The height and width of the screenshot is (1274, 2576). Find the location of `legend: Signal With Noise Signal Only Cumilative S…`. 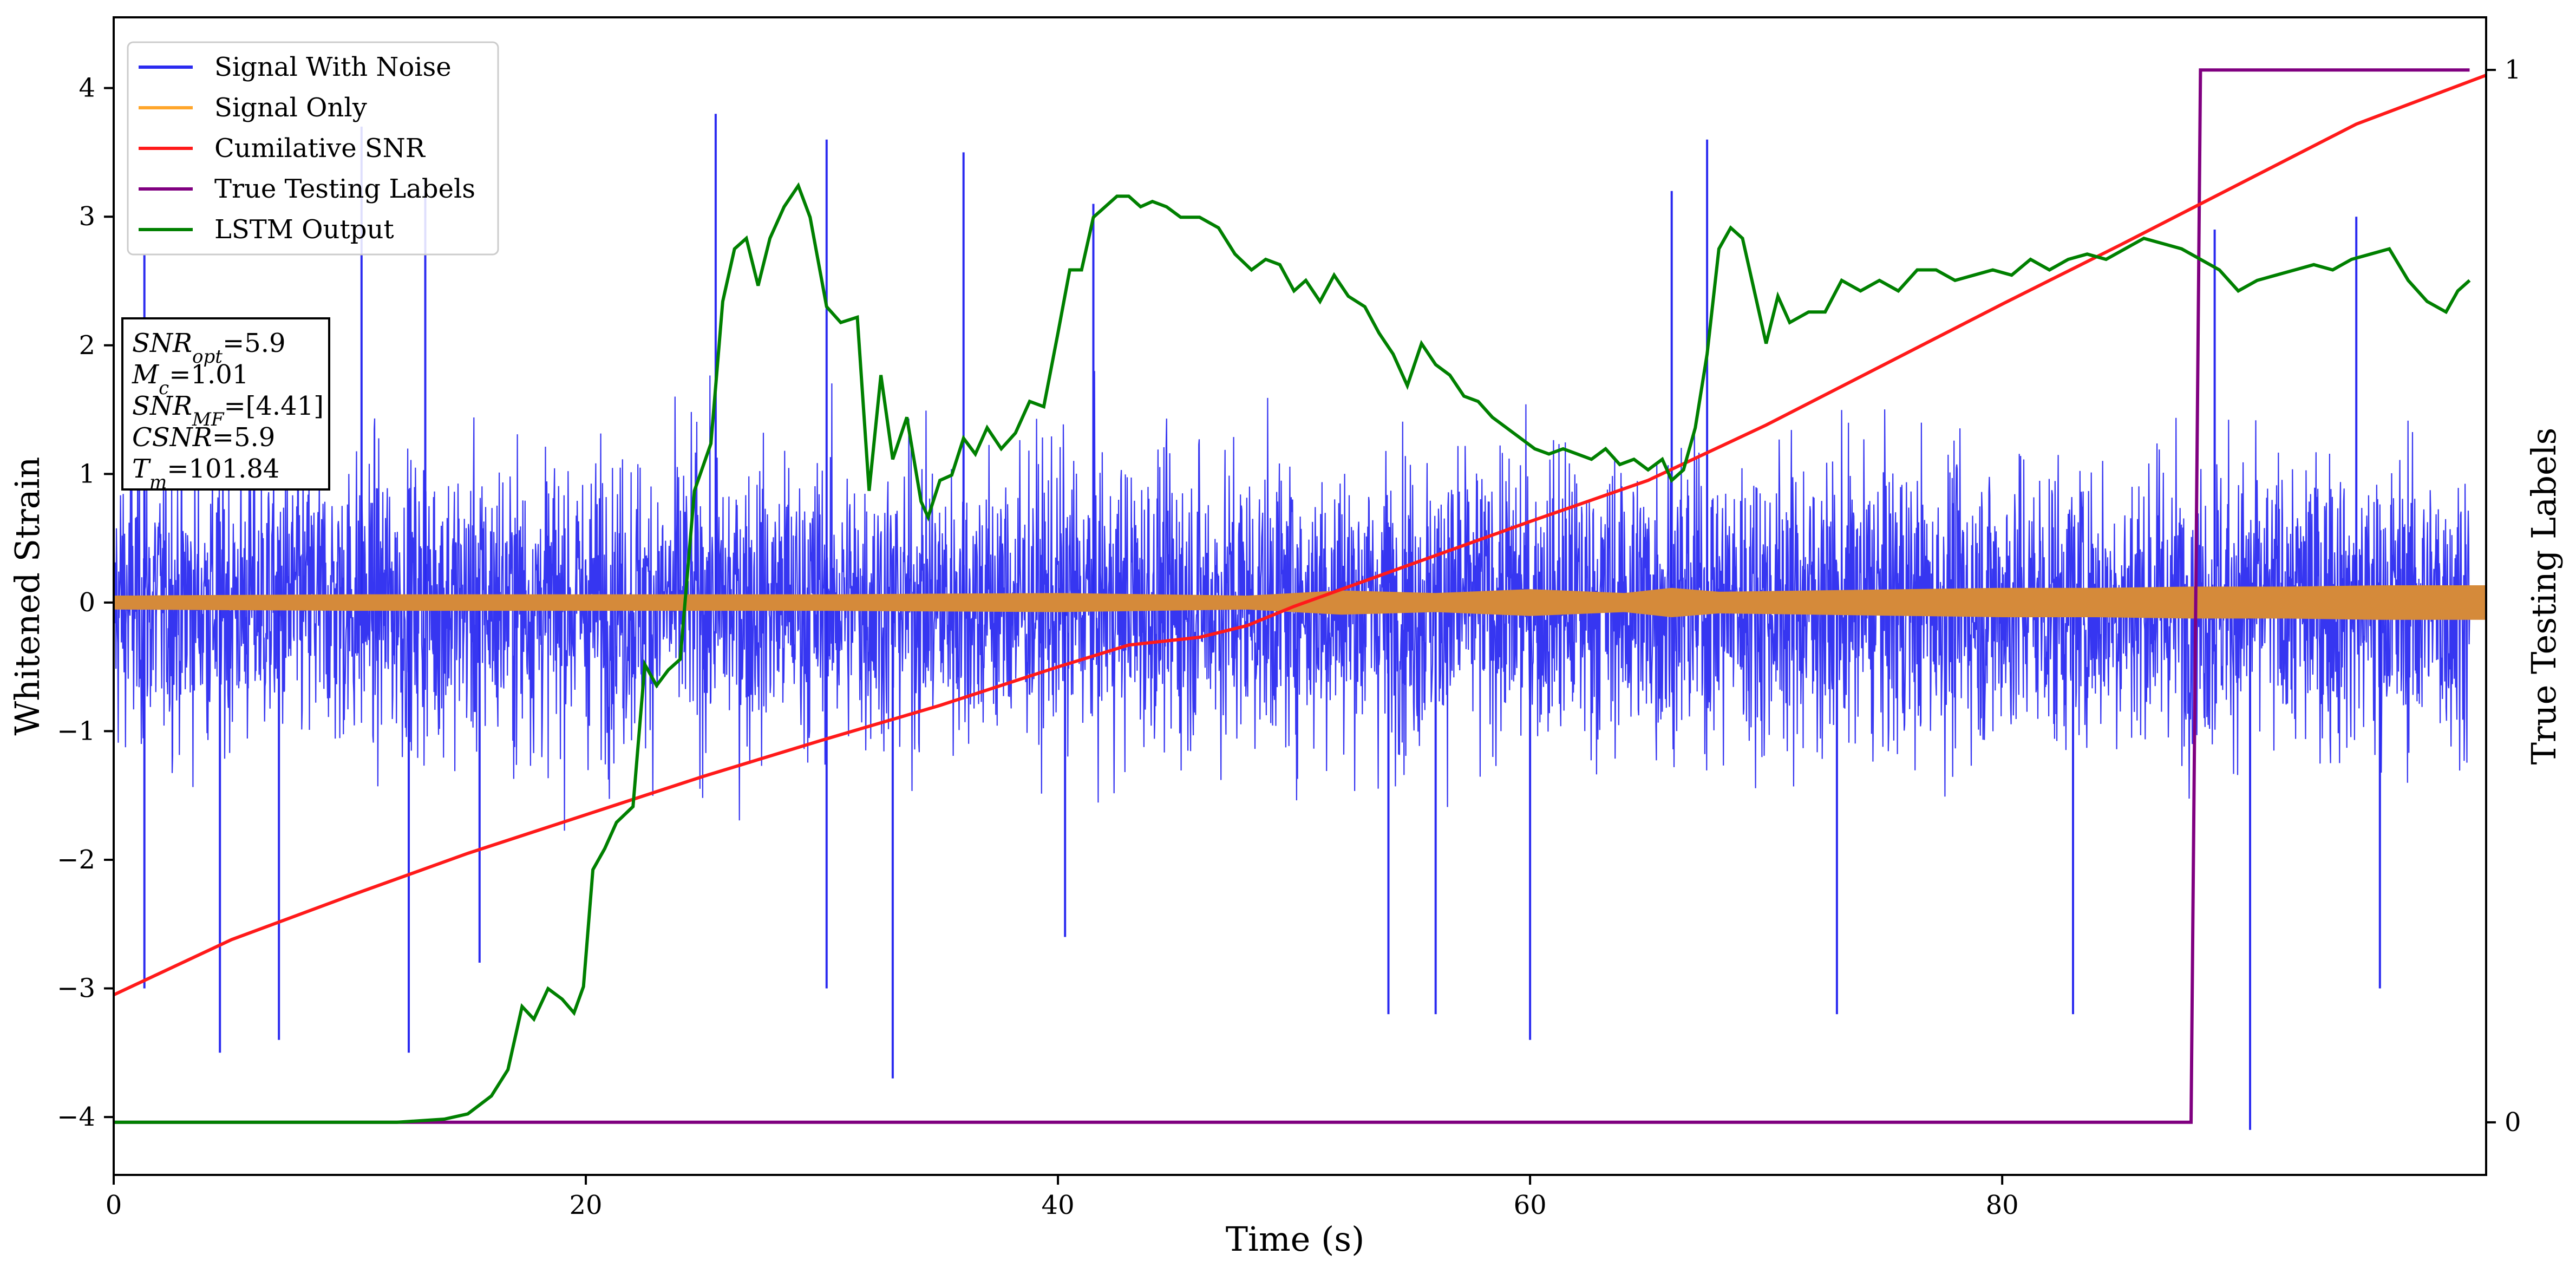

legend: Signal With Noise Signal Only Cumilative S… is located at coordinates (313, 148).